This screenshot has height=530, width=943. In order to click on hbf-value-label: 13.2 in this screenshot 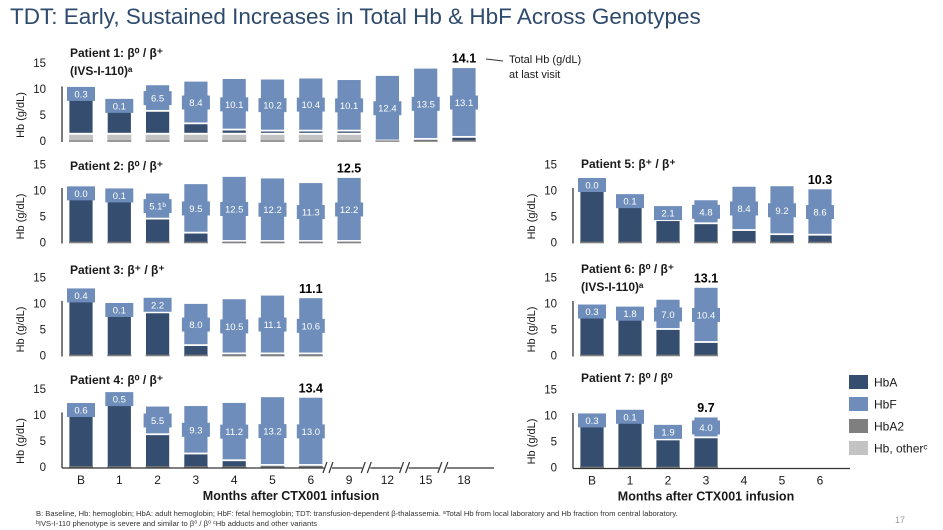, I will do `click(272, 432)`.